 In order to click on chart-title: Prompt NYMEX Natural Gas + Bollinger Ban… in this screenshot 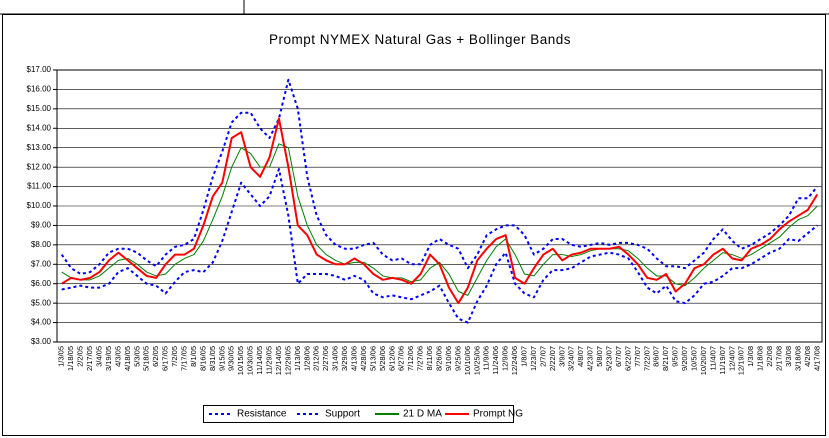, I will do `click(420, 39)`.